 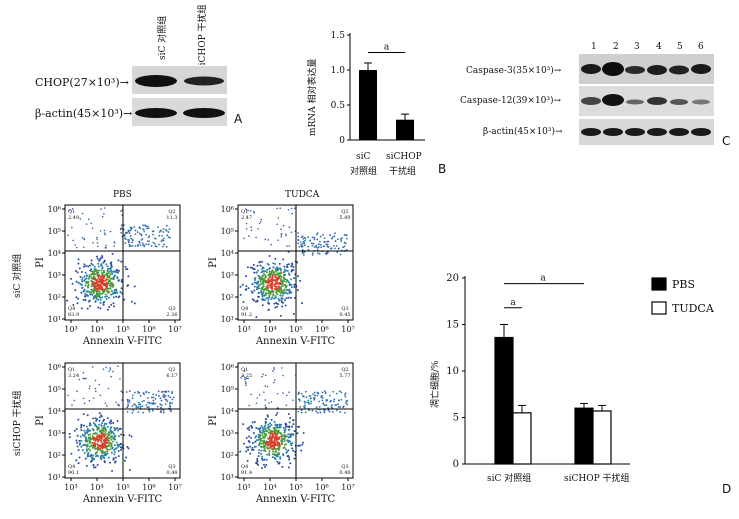 What do you see at coordinates (71, 370) in the screenshot?
I see `q1-label: Q1` at bounding box center [71, 370].